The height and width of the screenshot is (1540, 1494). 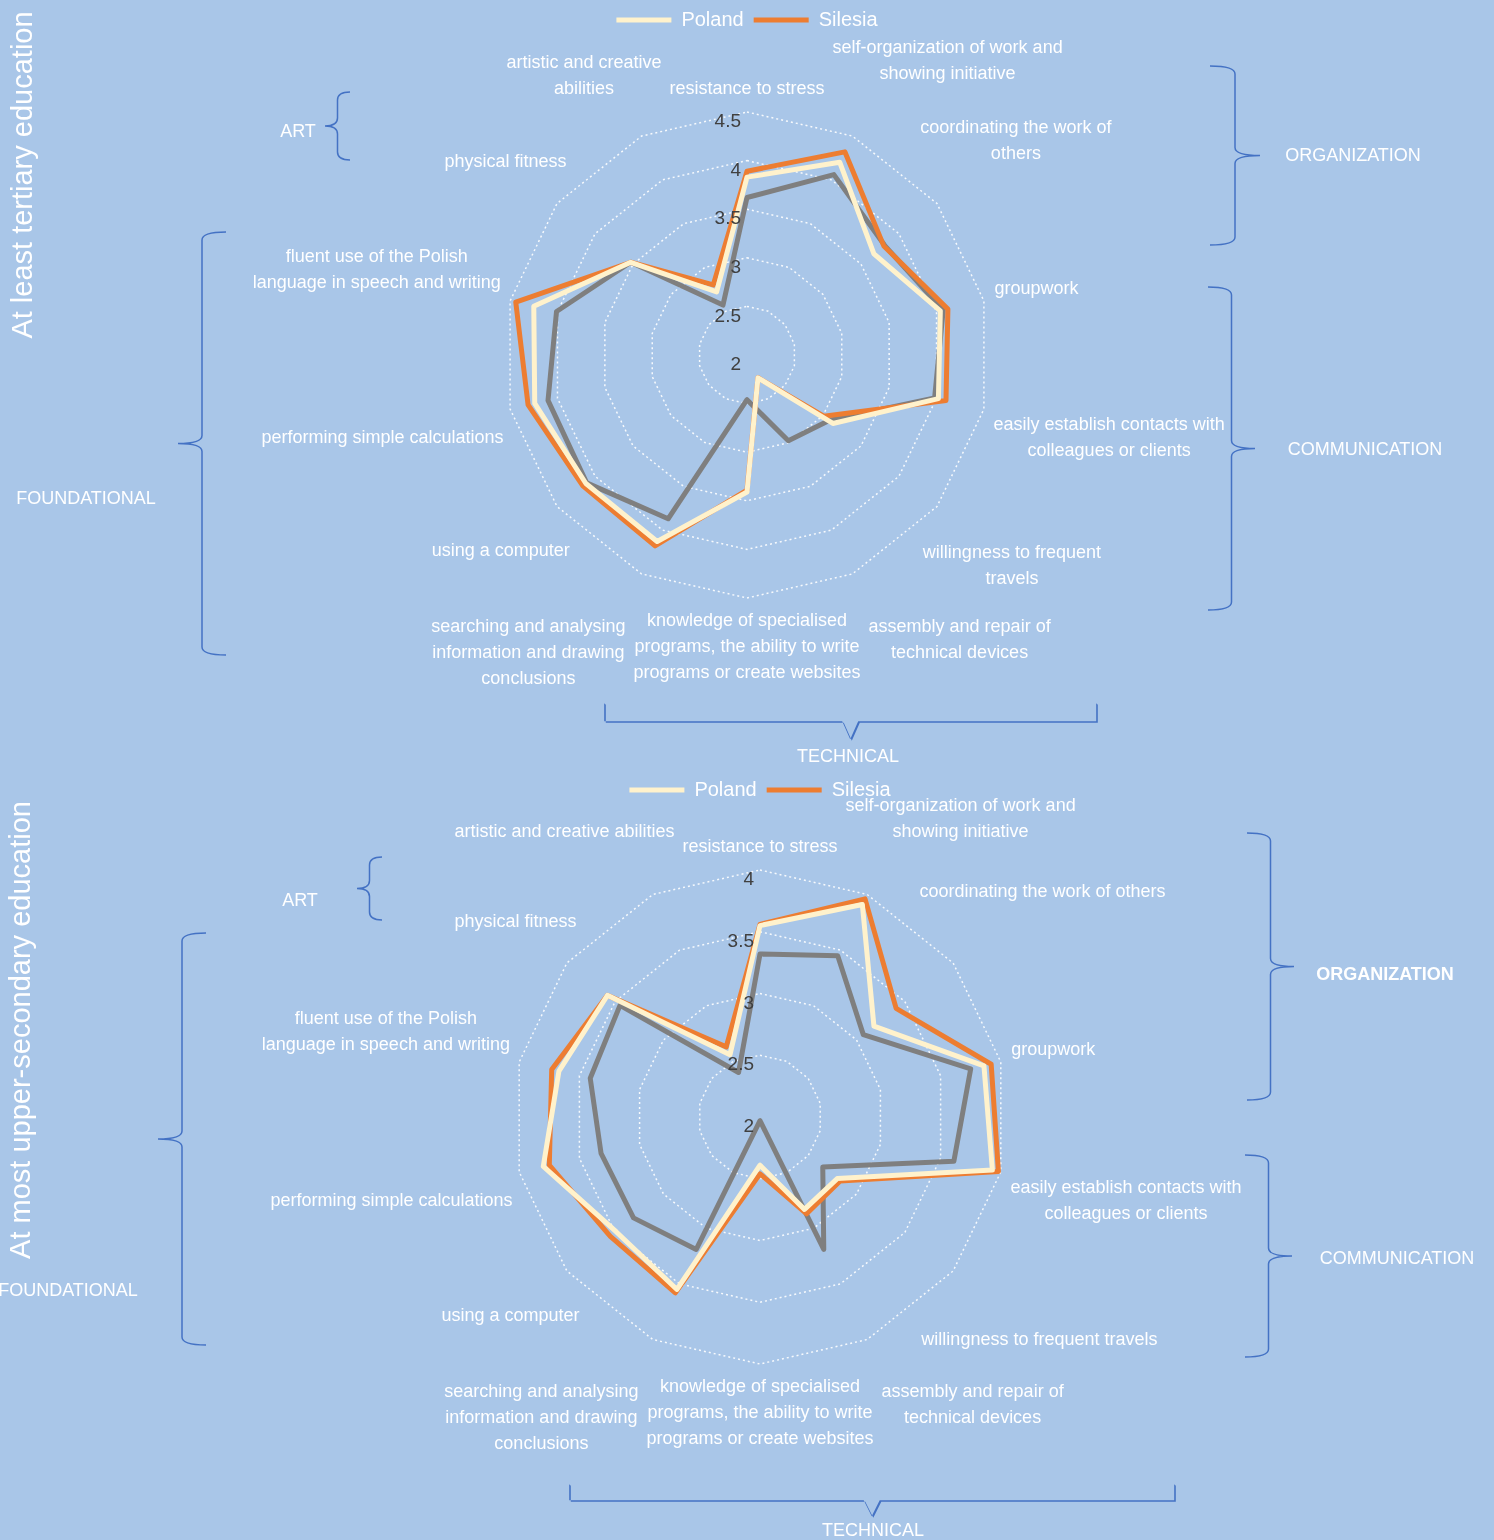 I want to click on text: At most upper-secondary education, so click(x=20, y=1030).